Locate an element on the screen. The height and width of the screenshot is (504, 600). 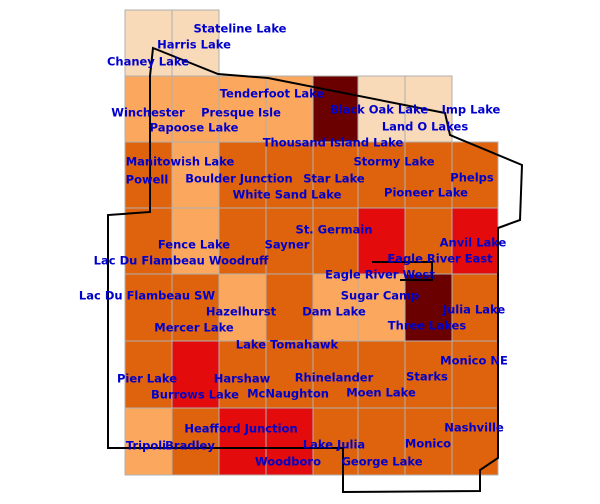
place-label: Sugar Camp is located at coordinates (380, 296).